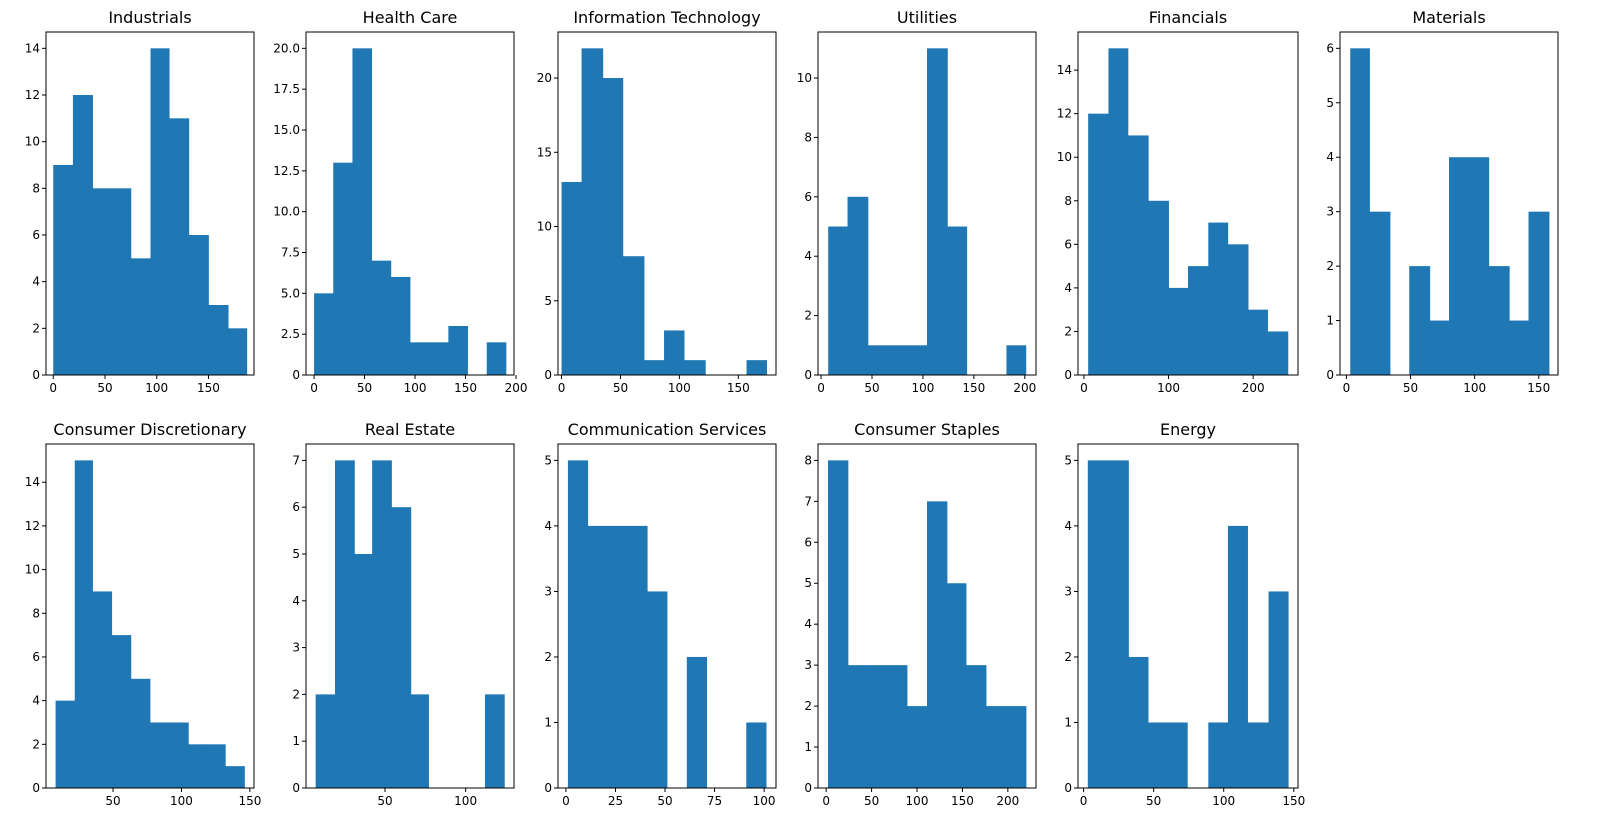  Describe the element at coordinates (150, 203) in the screenshot. I see `industrials-axes-frame` at that location.